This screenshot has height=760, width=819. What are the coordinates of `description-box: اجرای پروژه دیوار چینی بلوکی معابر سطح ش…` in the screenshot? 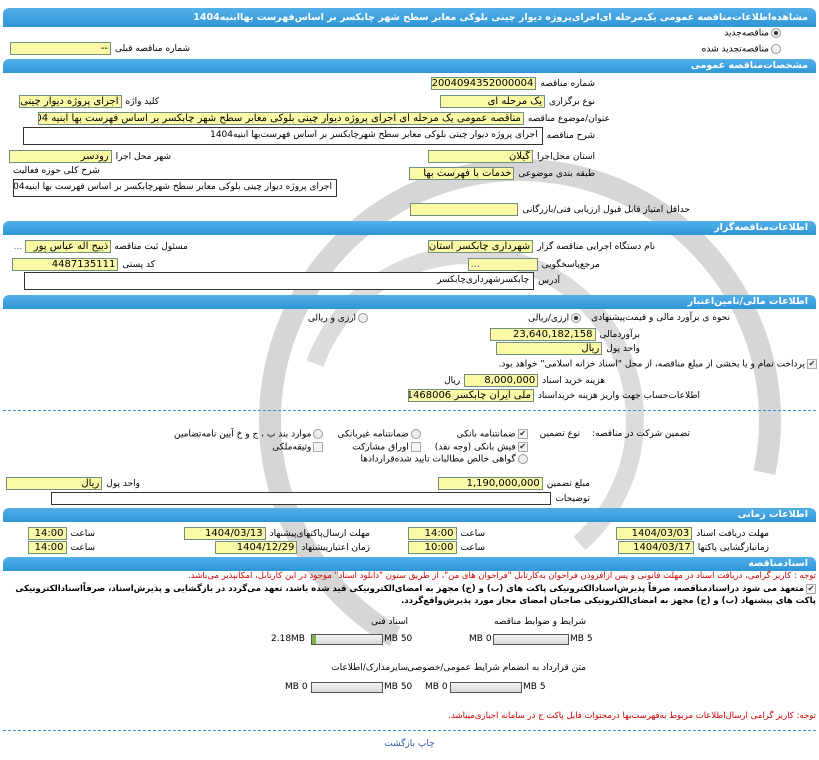 It's located at (282, 136).